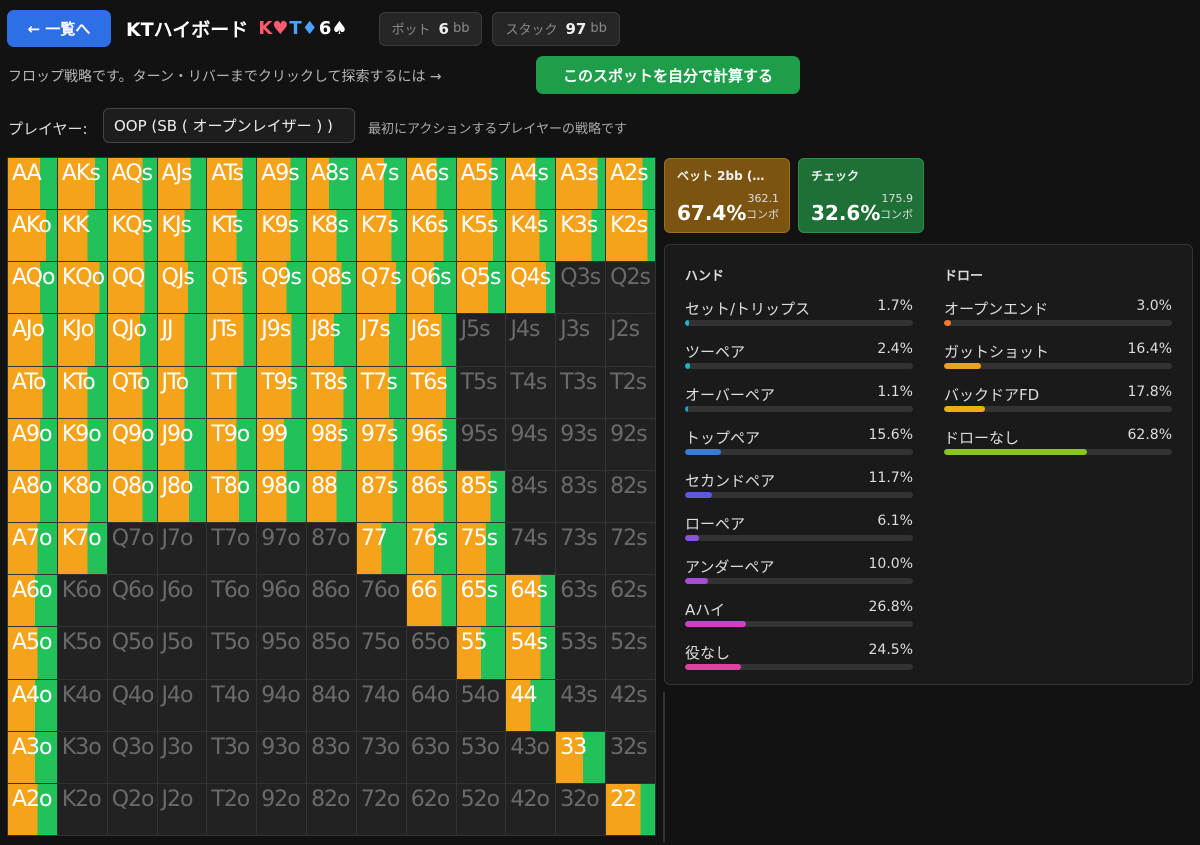 Image resolution: width=1200 pixels, height=845 pixels. What do you see at coordinates (531, 653) in the screenshot?
I see `range-cell: 54s` at bounding box center [531, 653].